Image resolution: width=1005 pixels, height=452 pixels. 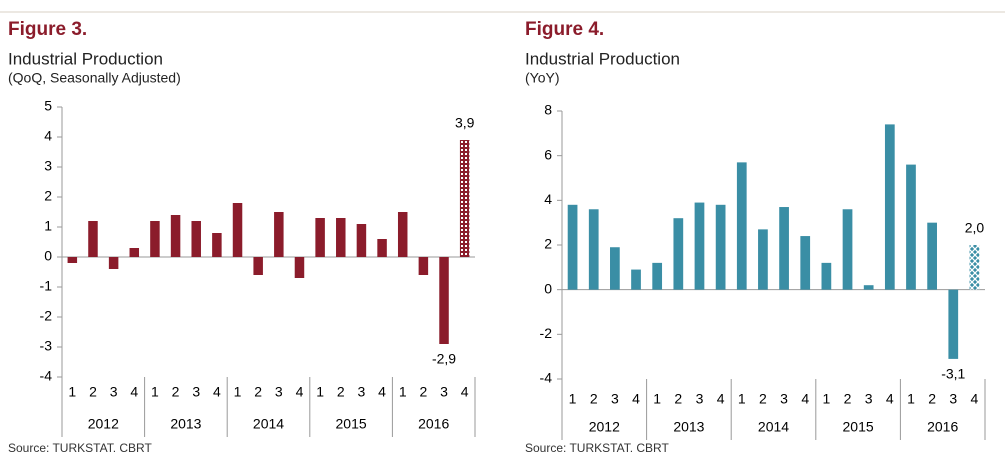 I want to click on data-label: -3,1, so click(x=953, y=374).